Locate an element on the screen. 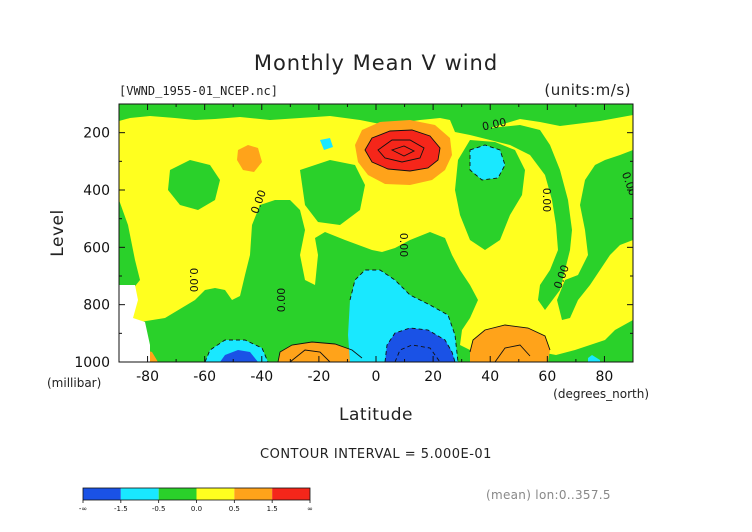 The width and height of the screenshot is (752, 532). colorbar: -∞ -1.5 -0.5 0.0 0.5 1.5 ∞ is located at coordinates (196, 500).